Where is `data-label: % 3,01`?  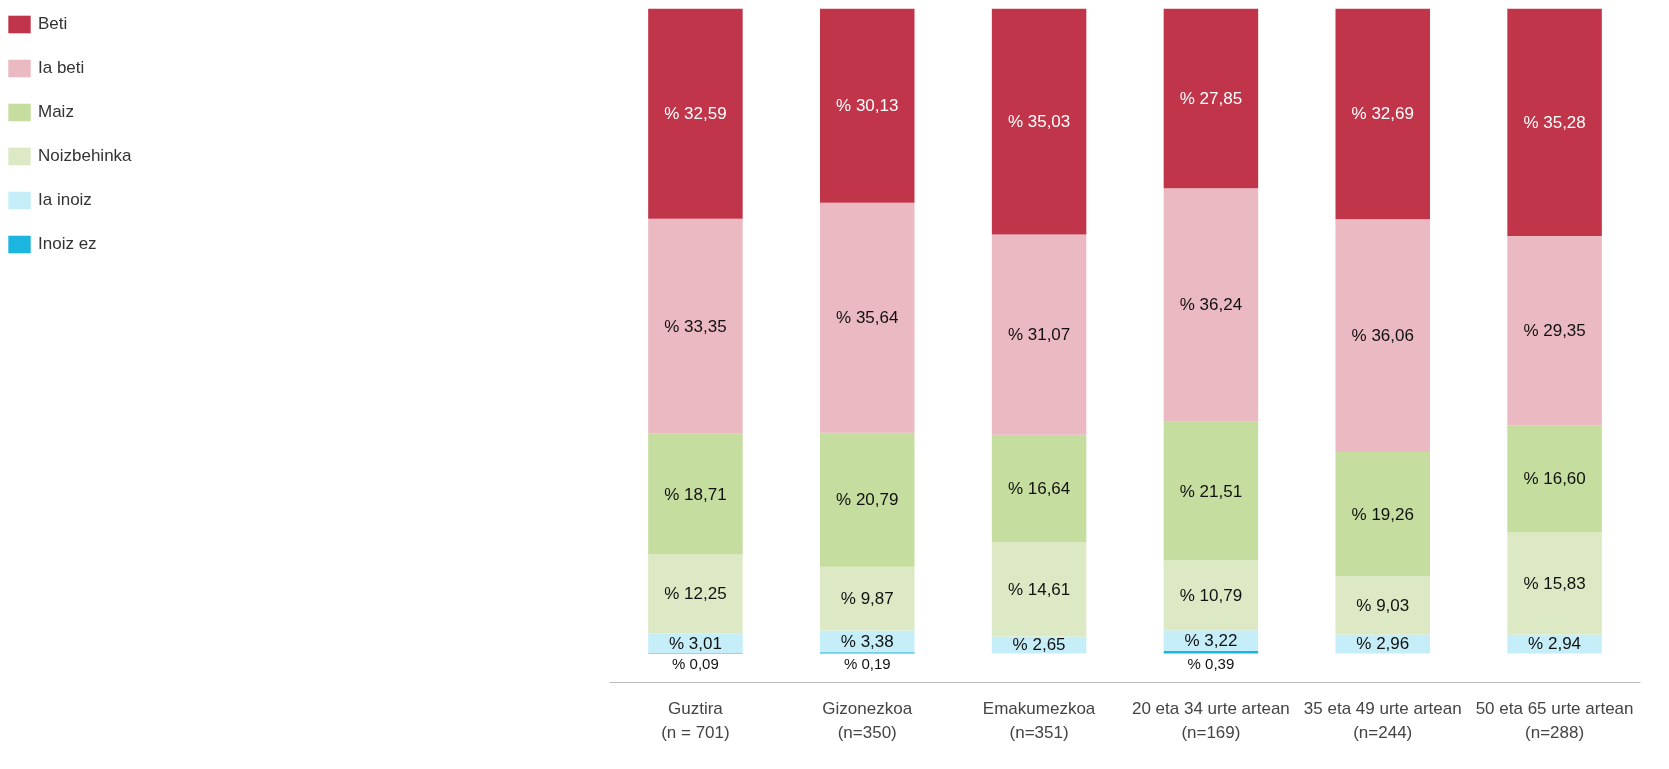
data-label: % 3,01 is located at coordinates (695, 643).